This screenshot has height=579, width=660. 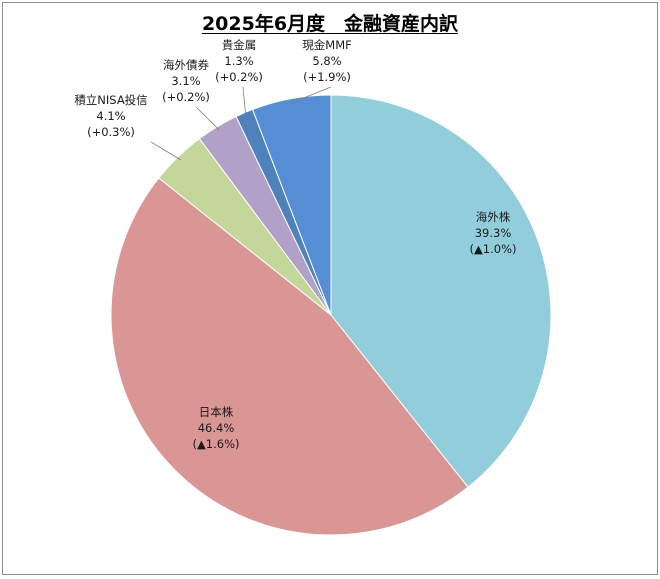 What do you see at coordinates (326, 45) in the screenshot?
I see `slice-name-5: 現金MMF` at bounding box center [326, 45].